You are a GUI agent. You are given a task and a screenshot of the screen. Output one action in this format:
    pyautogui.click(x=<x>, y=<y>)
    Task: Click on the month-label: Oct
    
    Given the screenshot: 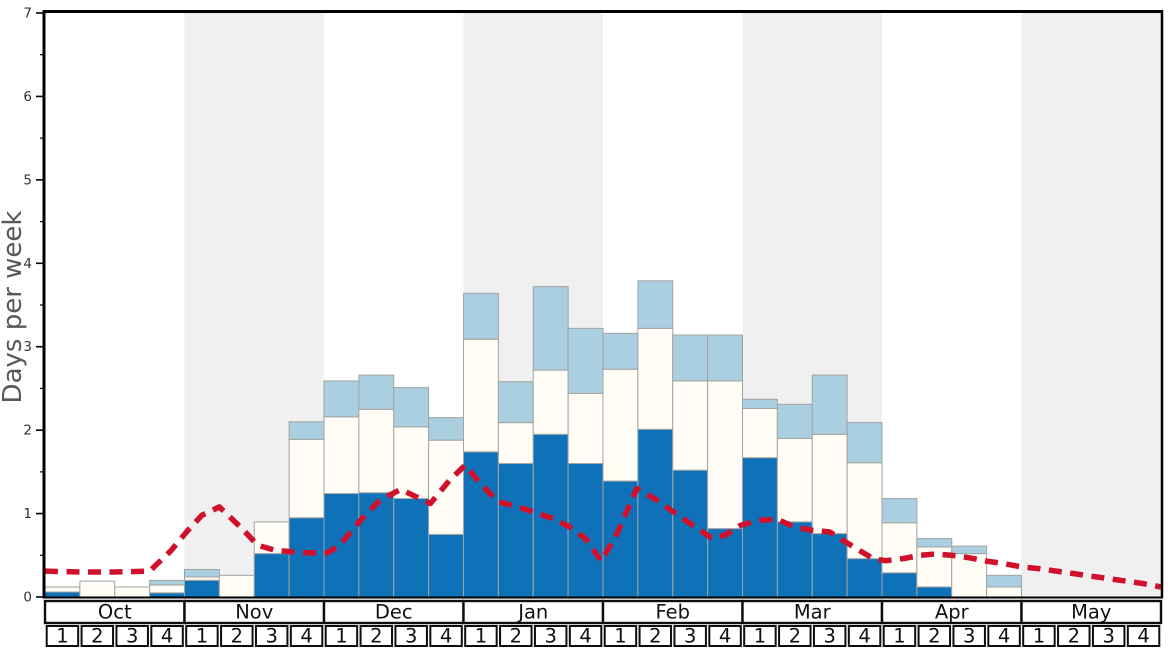 What is the action you would take?
    pyautogui.click(x=115, y=612)
    